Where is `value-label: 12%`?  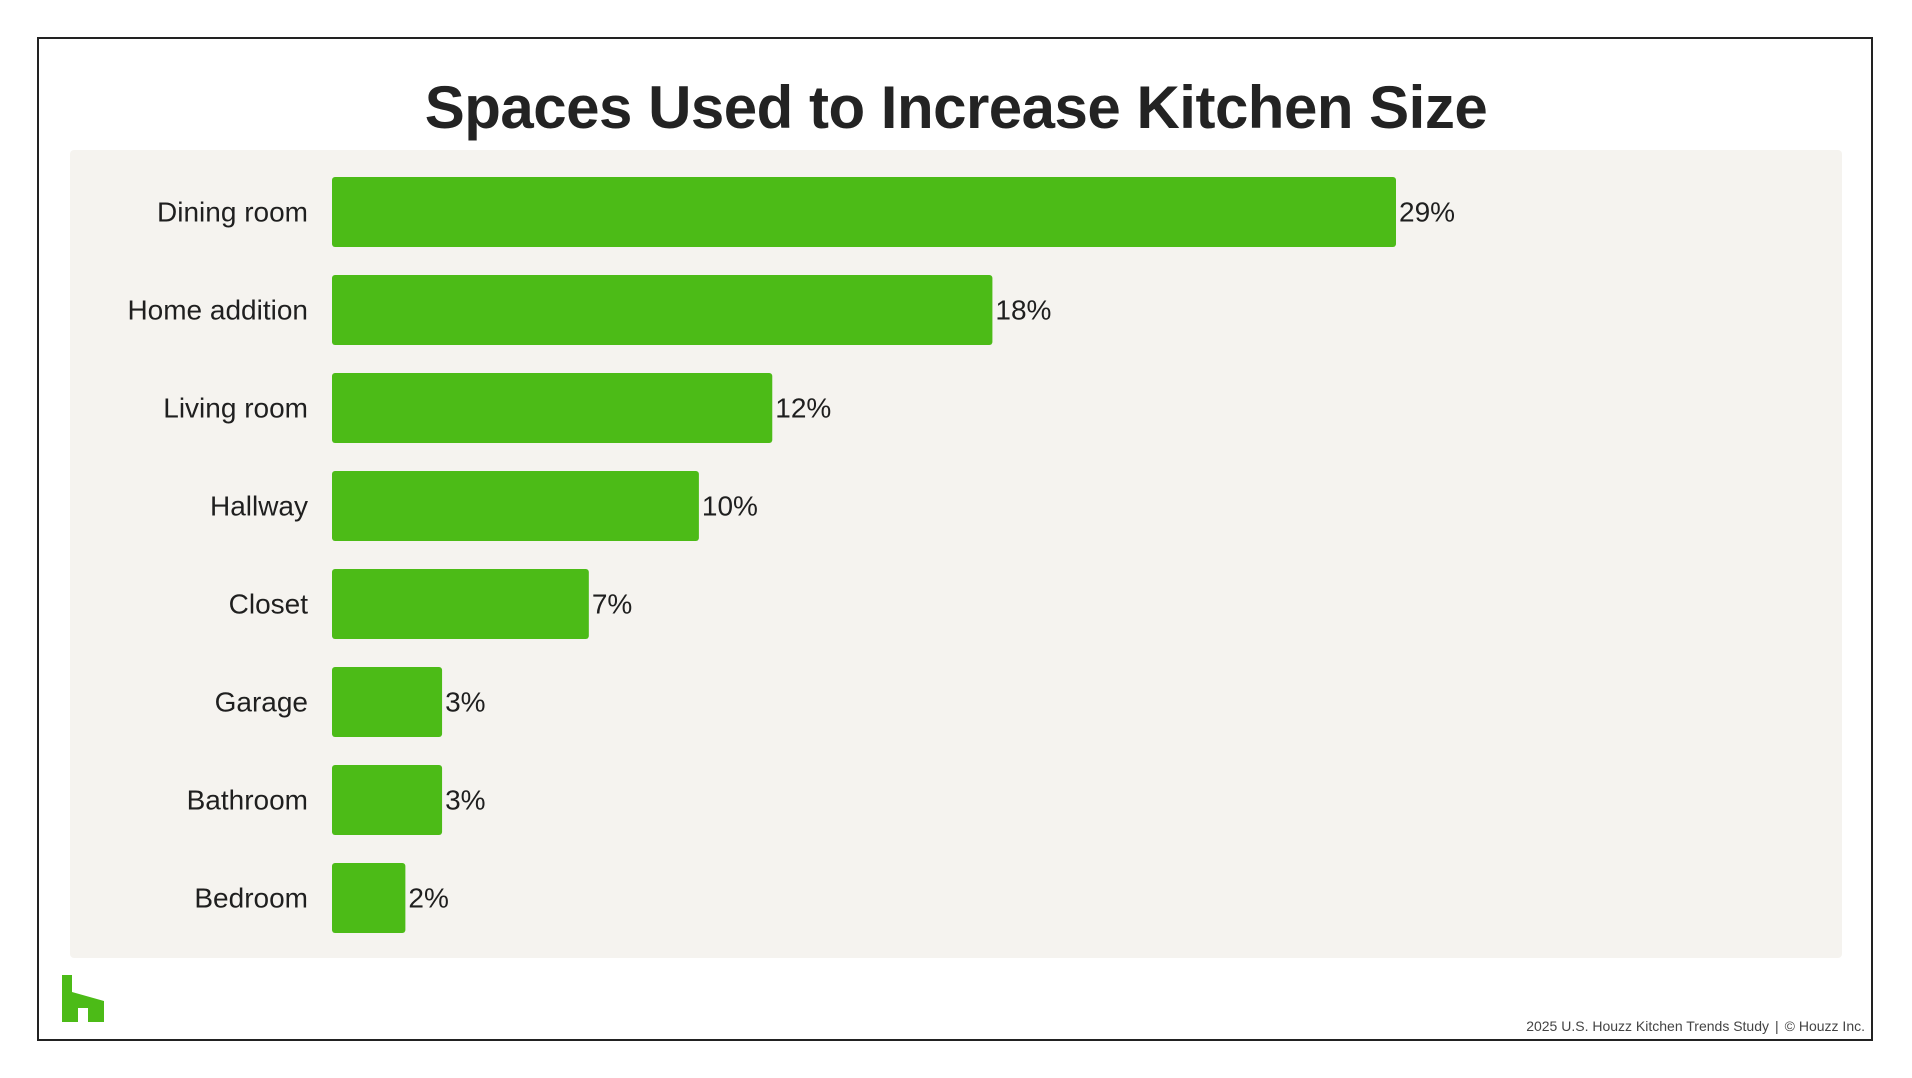 value-label: 12% is located at coordinates (803, 408).